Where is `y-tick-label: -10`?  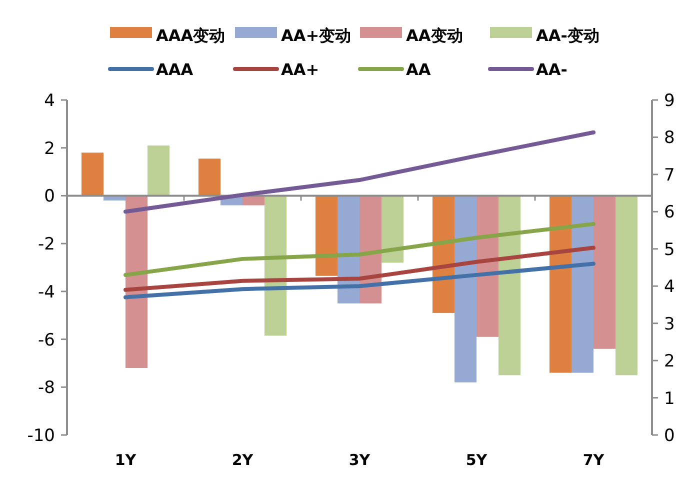
y-tick-label: -10 is located at coordinates (41, 436).